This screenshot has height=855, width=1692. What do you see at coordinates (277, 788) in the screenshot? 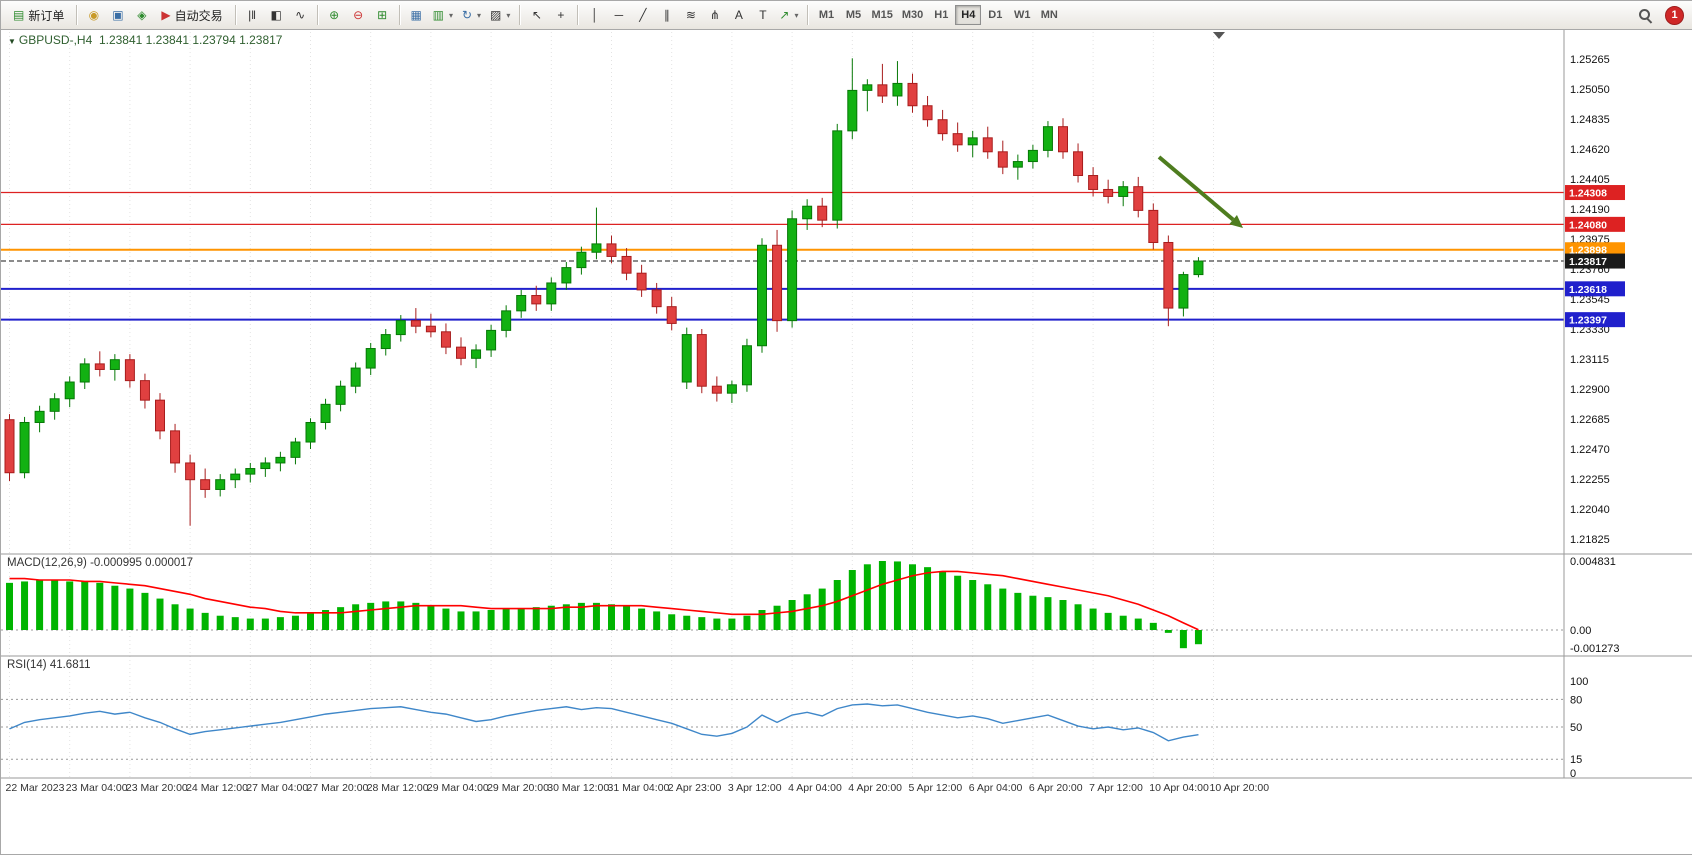
I see `time-label: 27 Mar 04:00` at bounding box center [277, 788].